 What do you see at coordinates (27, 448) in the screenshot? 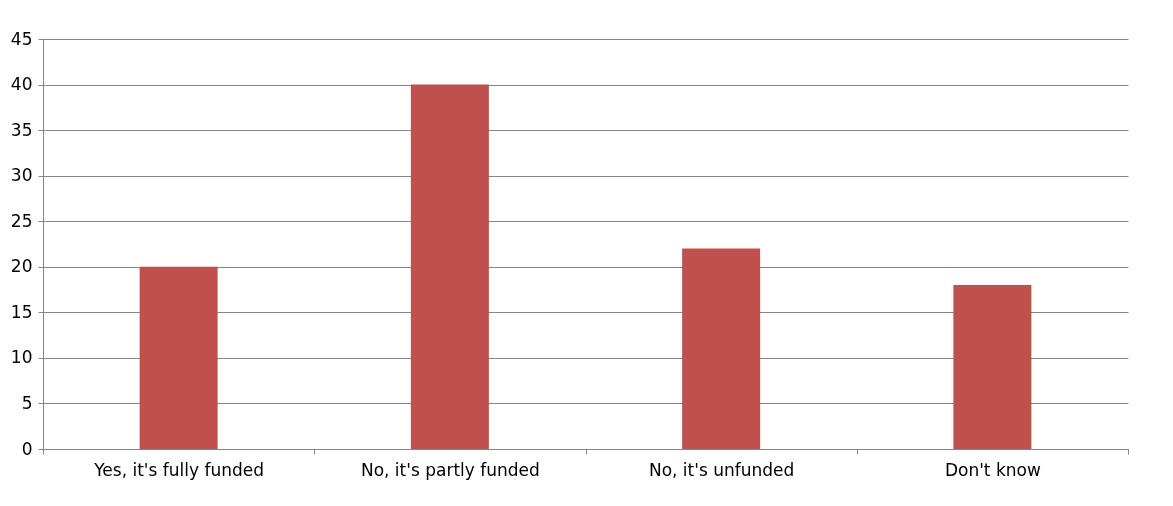
I see `y-tick-label: 0` at bounding box center [27, 448].